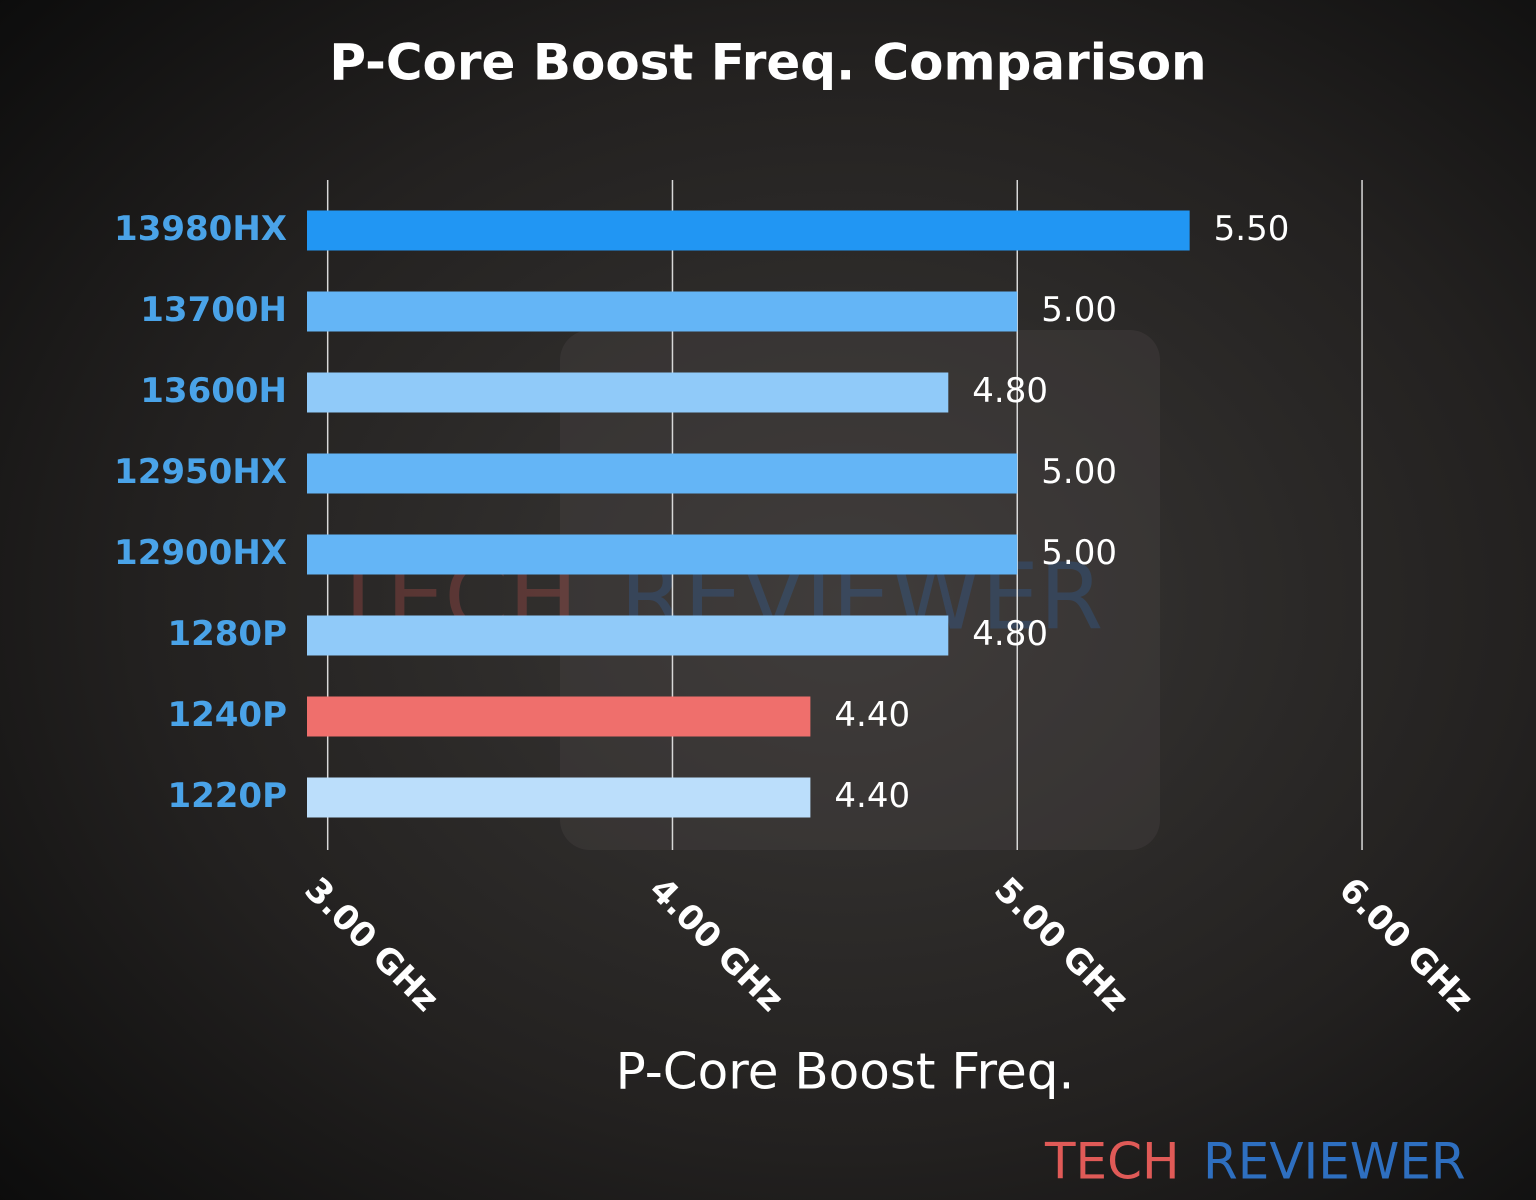 Image resolution: width=1536 pixels, height=1200 pixels. I want to click on value-label: 5.50, so click(1252, 229).